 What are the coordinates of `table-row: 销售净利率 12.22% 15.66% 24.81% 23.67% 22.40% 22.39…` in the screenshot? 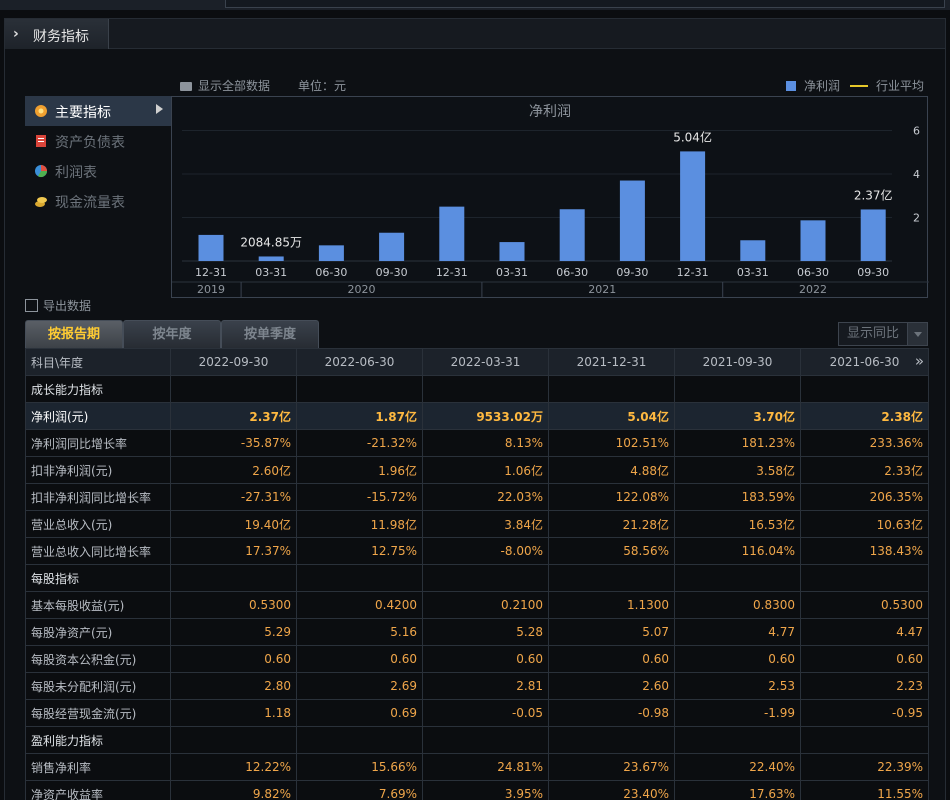 It's located at (477, 767).